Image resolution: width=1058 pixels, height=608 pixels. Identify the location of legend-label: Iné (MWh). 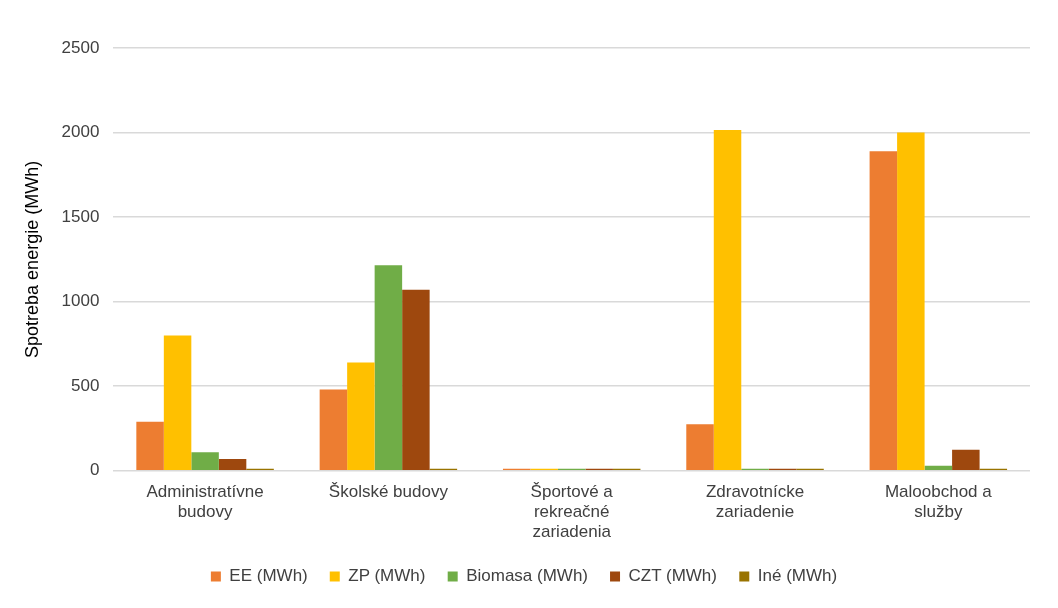
(797, 576).